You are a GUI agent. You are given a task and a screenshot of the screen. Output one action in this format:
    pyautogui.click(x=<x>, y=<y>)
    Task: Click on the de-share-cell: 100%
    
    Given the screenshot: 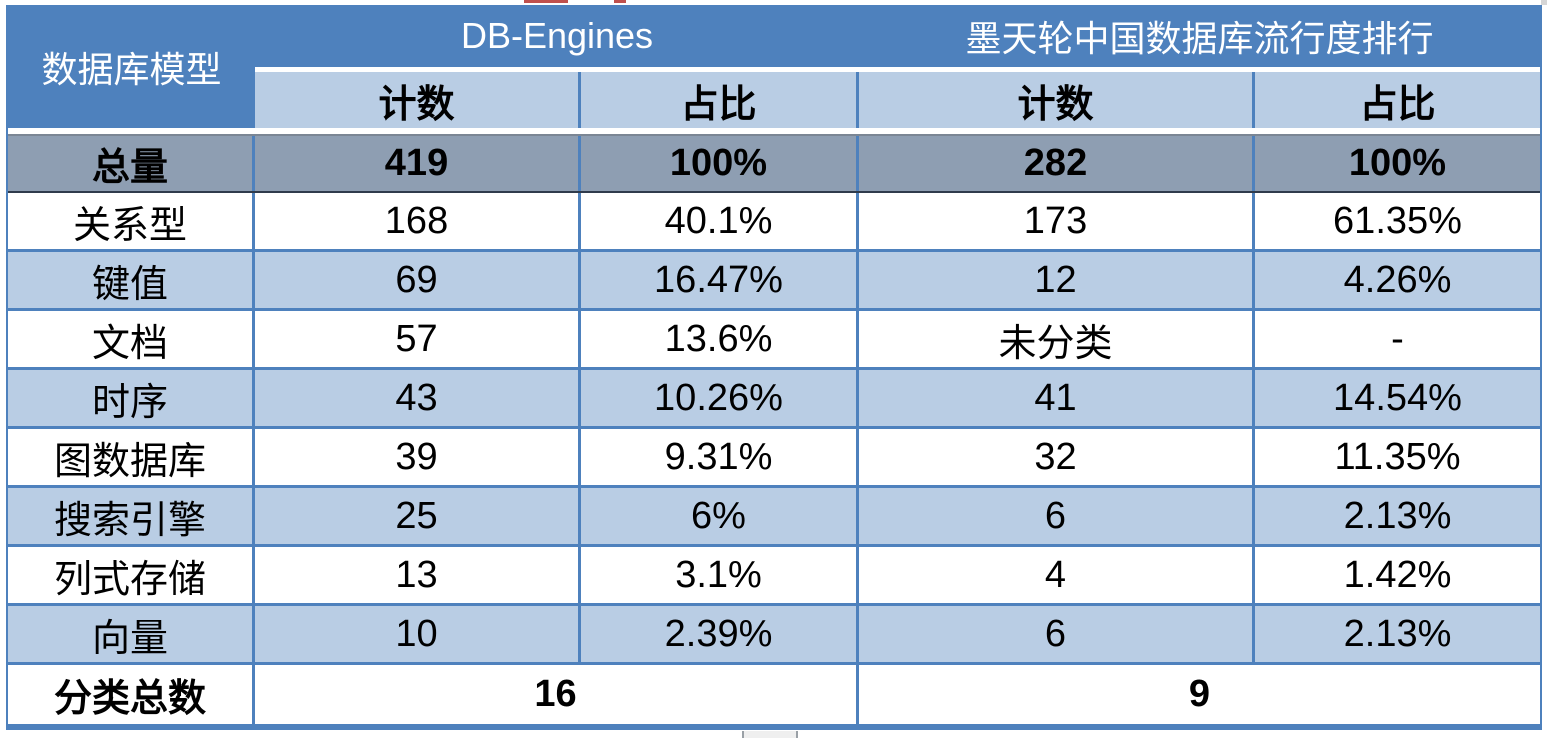 What is the action you would take?
    pyautogui.click(x=720, y=163)
    